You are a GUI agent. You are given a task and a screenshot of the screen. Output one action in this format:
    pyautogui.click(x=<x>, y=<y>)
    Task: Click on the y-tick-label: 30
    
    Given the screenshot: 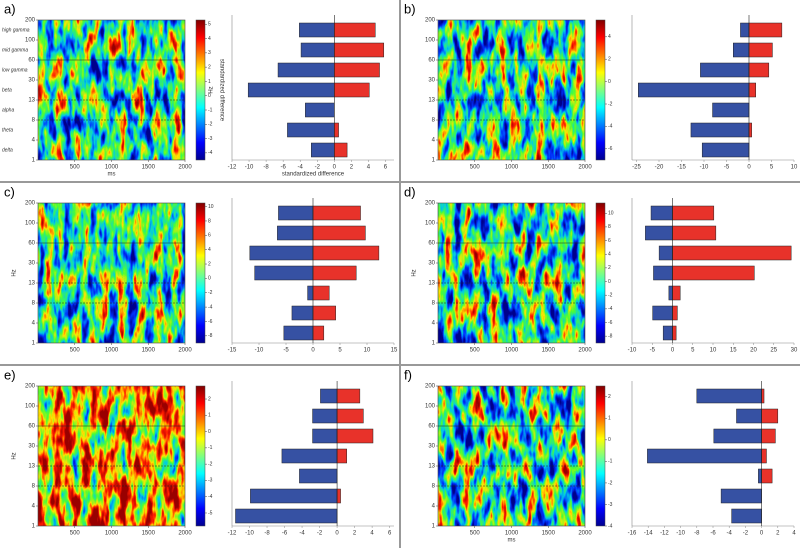 What is the action you would take?
    pyautogui.click(x=31, y=447)
    